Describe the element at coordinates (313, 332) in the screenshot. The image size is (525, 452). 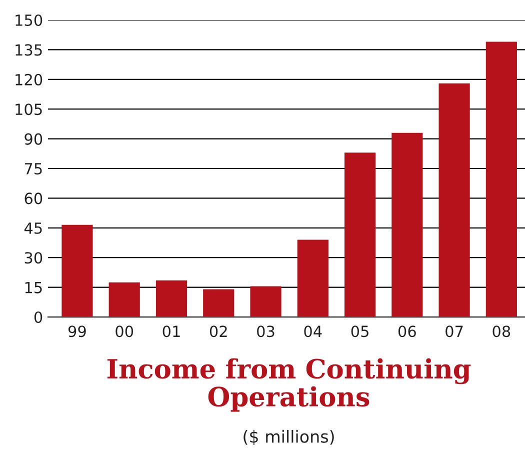
I see `x-tick-label: 04` at that location.